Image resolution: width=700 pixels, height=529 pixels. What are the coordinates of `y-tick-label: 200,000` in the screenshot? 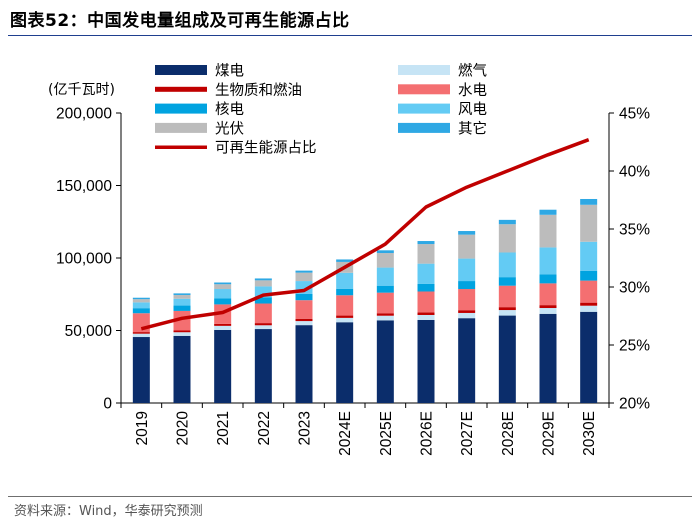 It's located at (84, 114).